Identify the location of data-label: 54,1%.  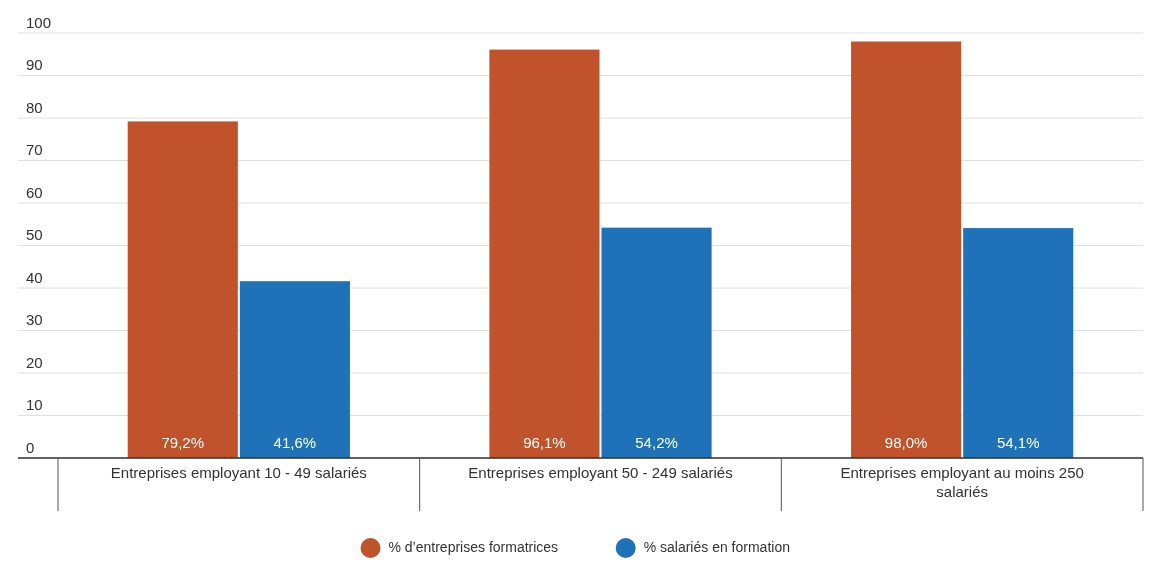
(1018, 442).